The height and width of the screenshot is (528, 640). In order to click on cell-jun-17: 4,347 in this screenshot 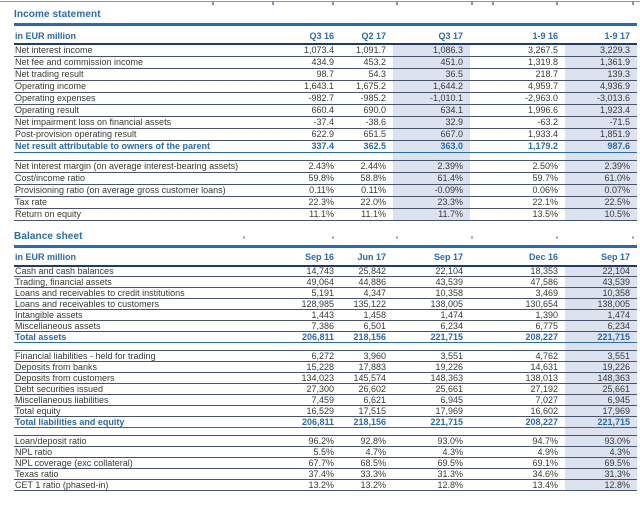, I will do `click(367, 293)`.